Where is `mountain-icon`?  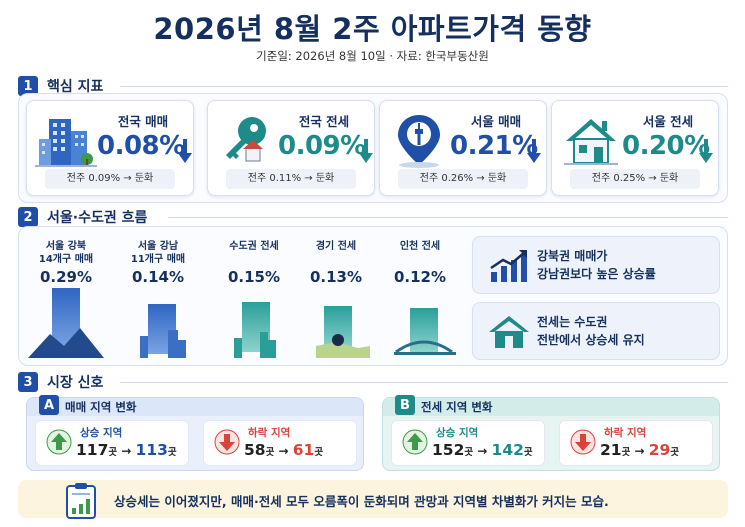 mountain-icon is located at coordinates (66, 343).